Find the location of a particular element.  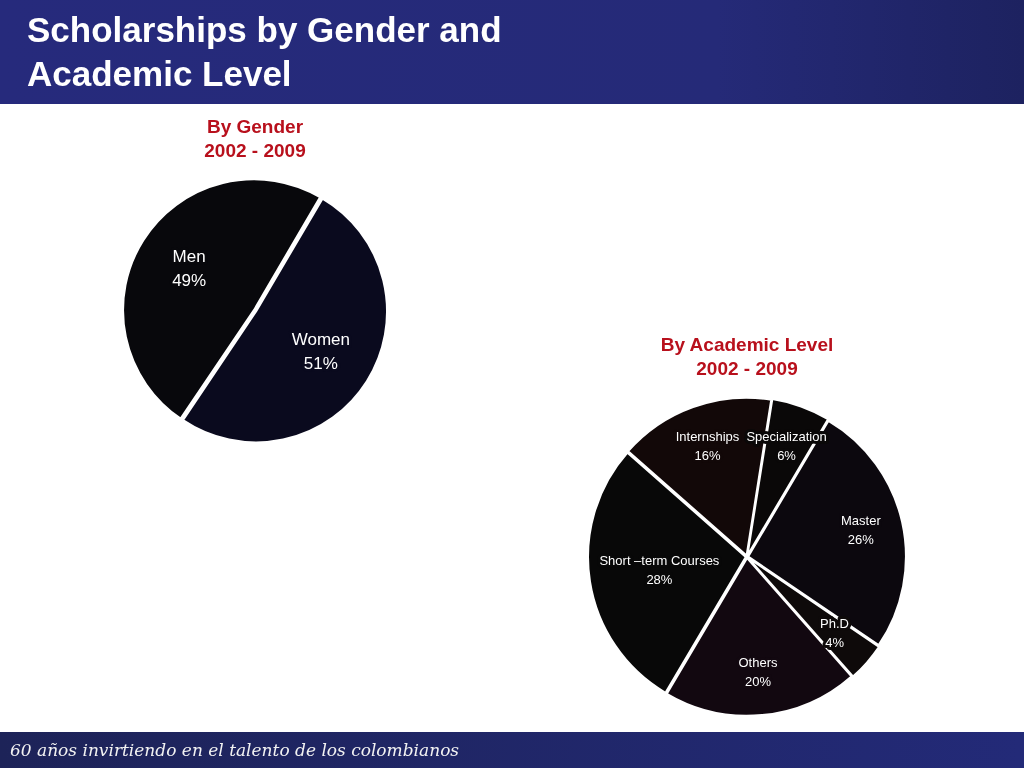

slice-label: Short –term Courses is located at coordinates (659, 560).